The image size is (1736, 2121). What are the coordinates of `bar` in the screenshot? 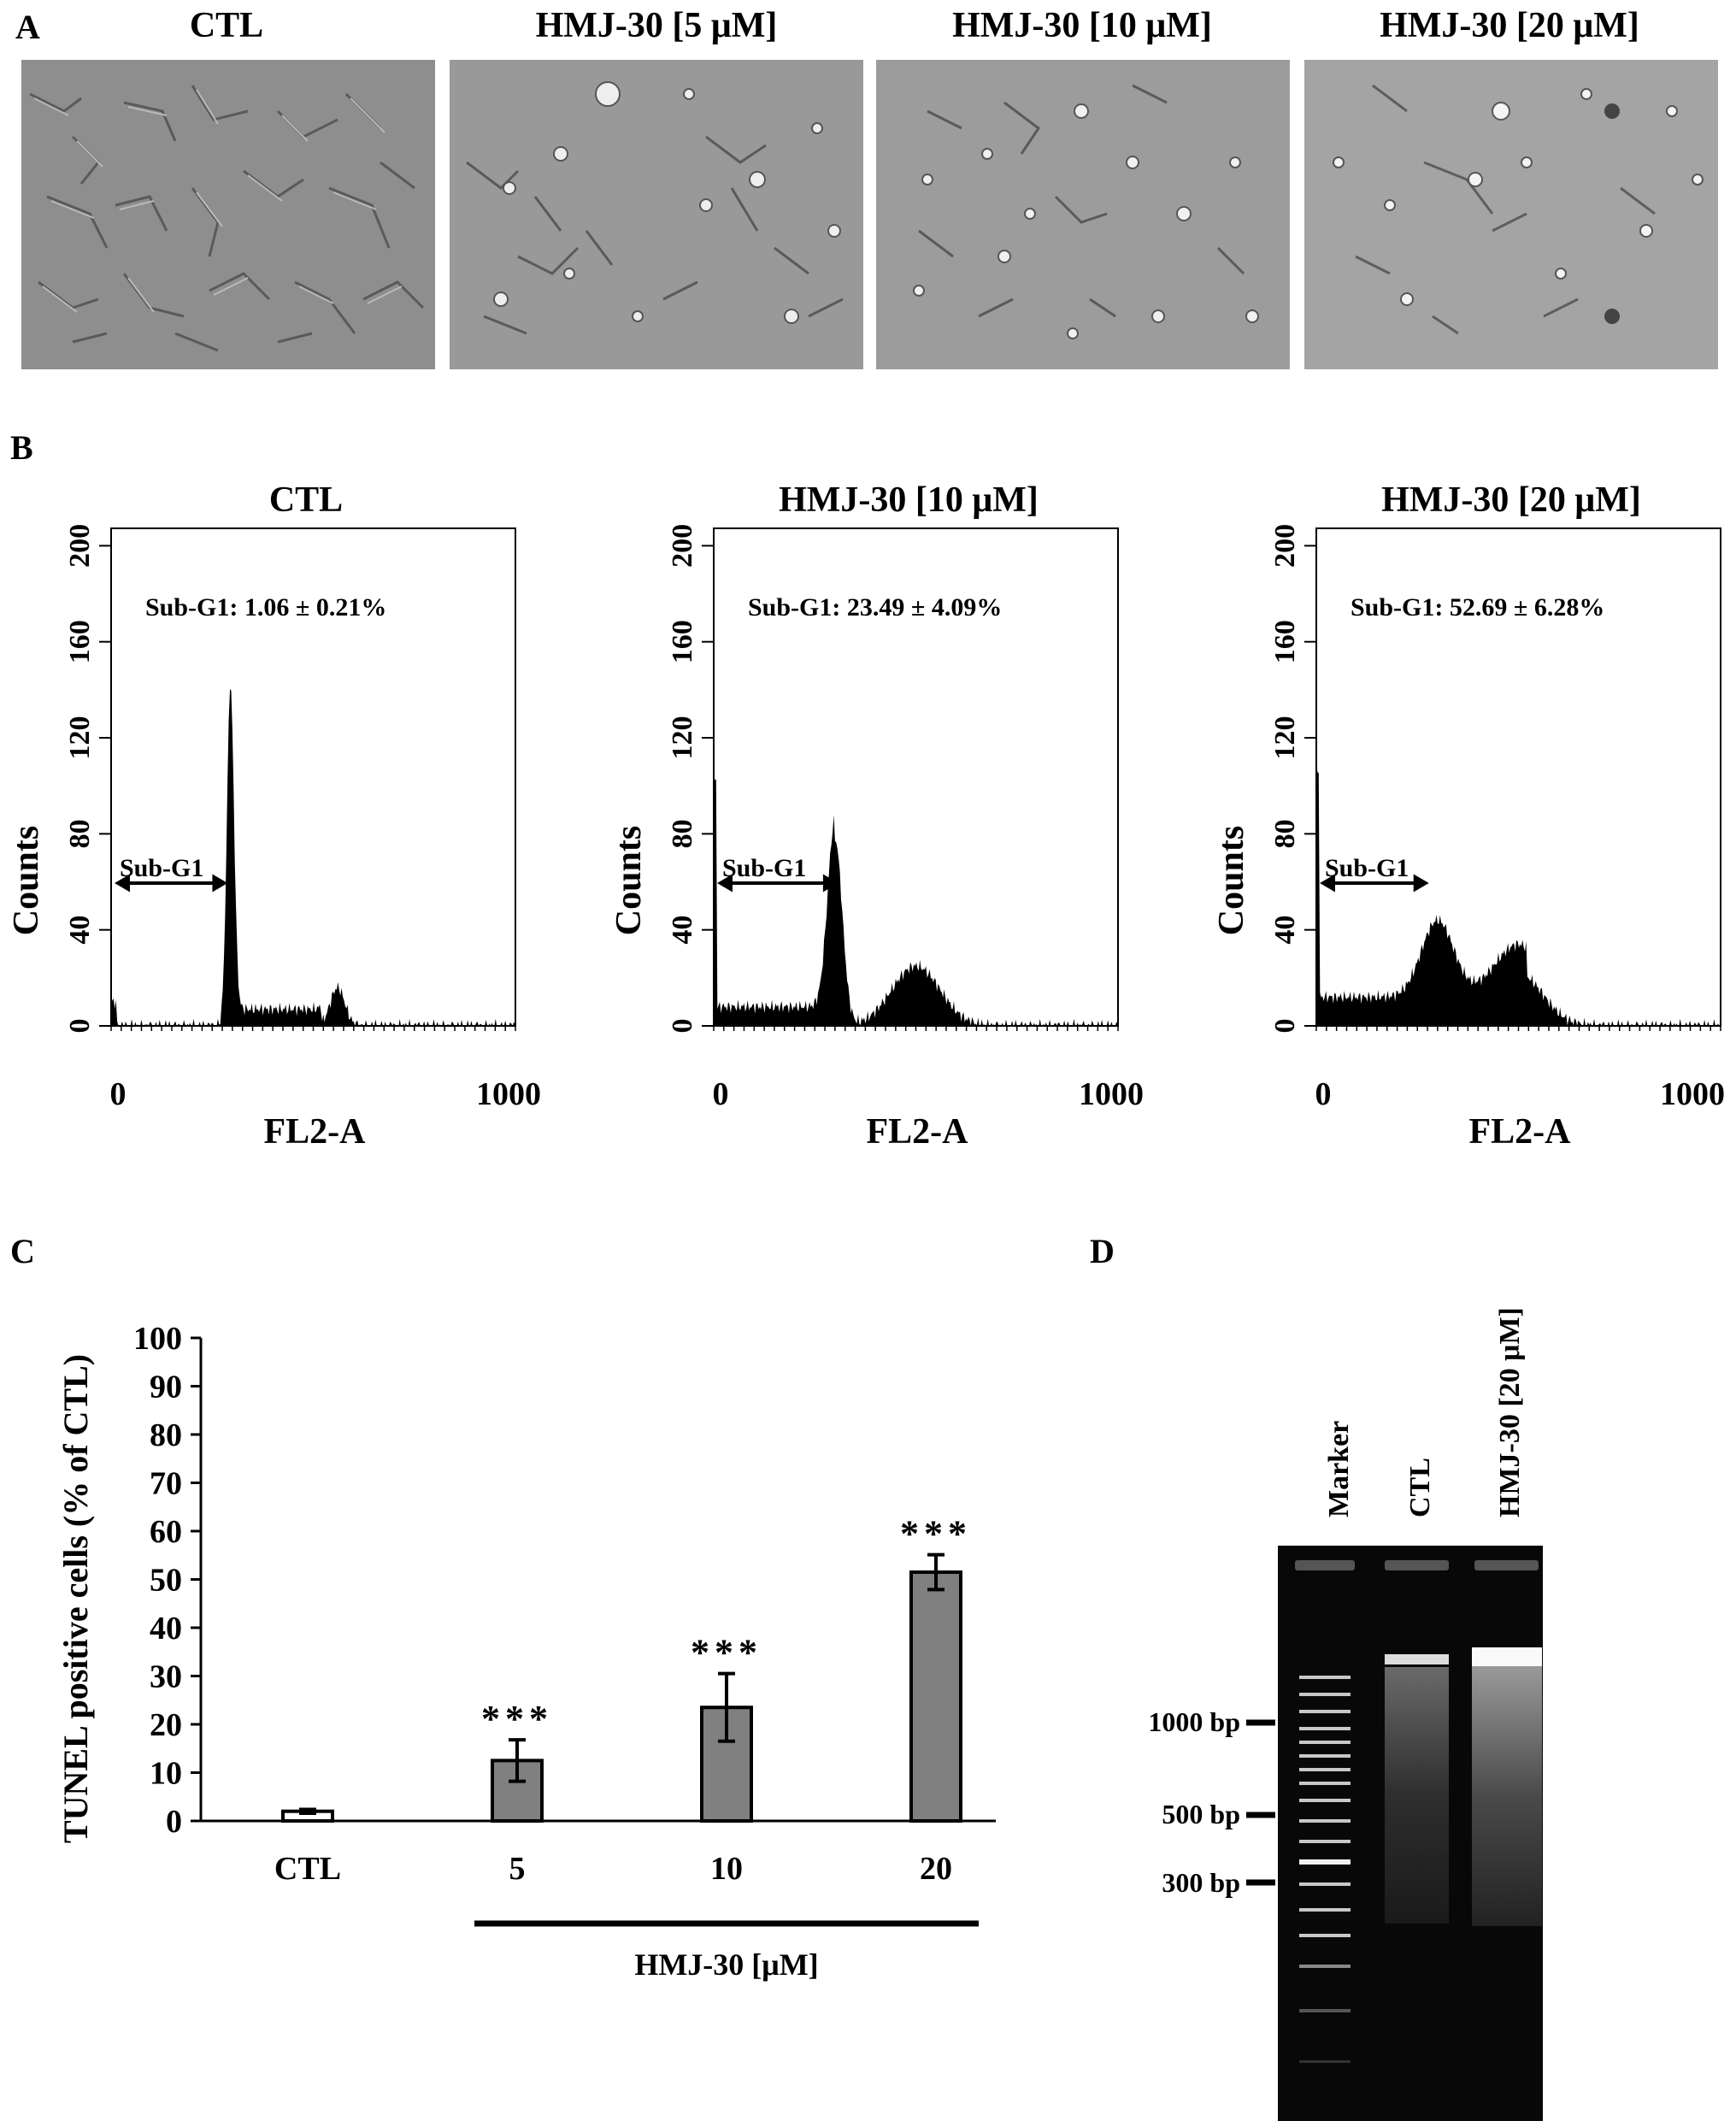 It's located at (936, 1696).